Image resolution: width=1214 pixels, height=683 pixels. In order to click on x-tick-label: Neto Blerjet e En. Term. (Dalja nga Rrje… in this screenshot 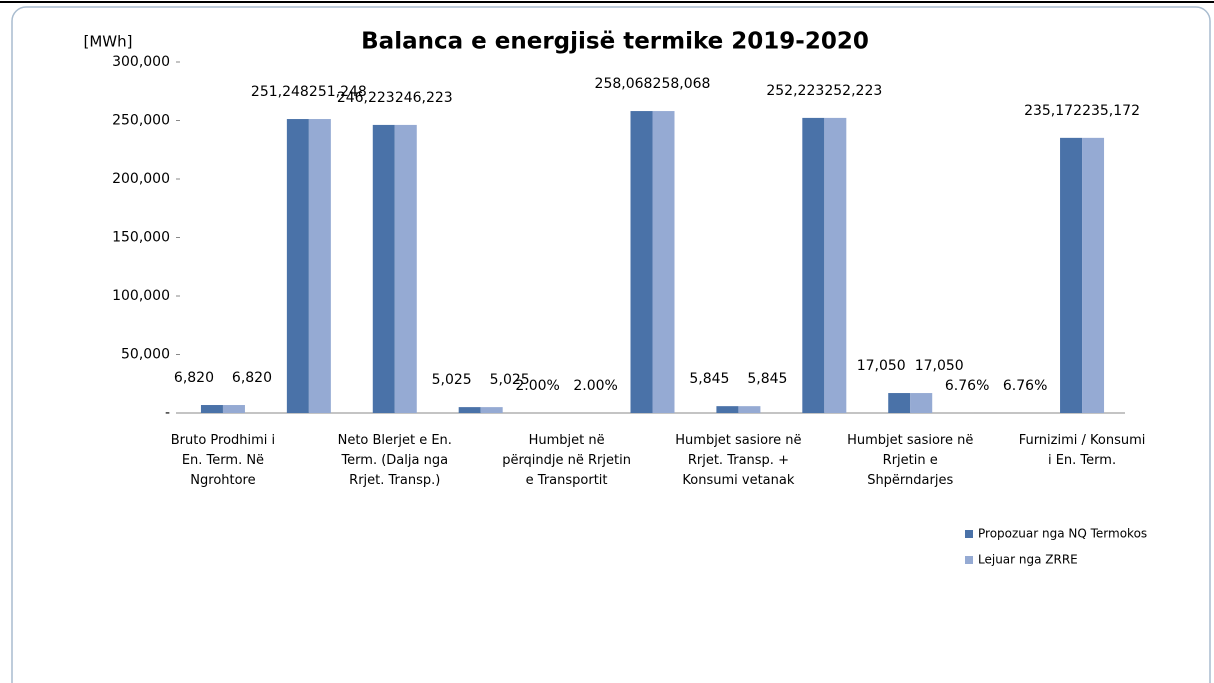, I will do `click(394, 460)`.